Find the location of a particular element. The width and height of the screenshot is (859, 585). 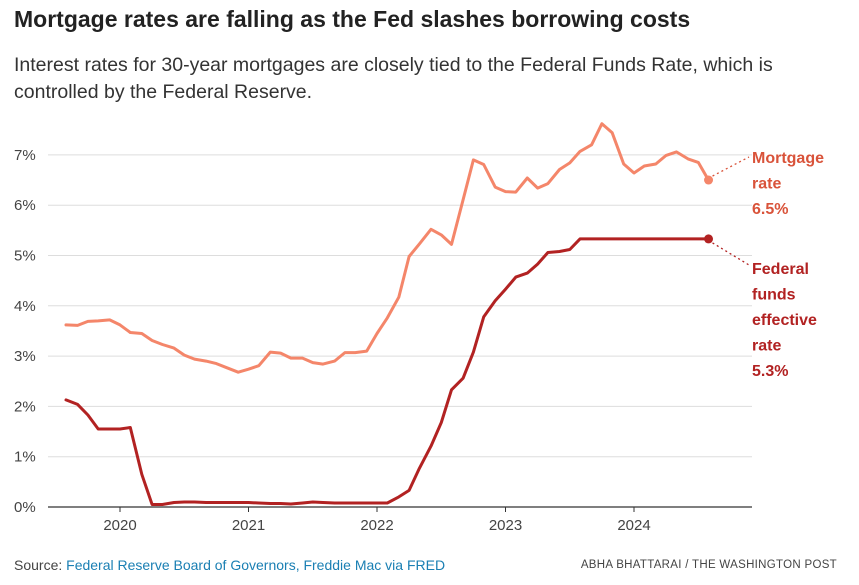

y-tick-label: 7% is located at coordinates (25, 155).